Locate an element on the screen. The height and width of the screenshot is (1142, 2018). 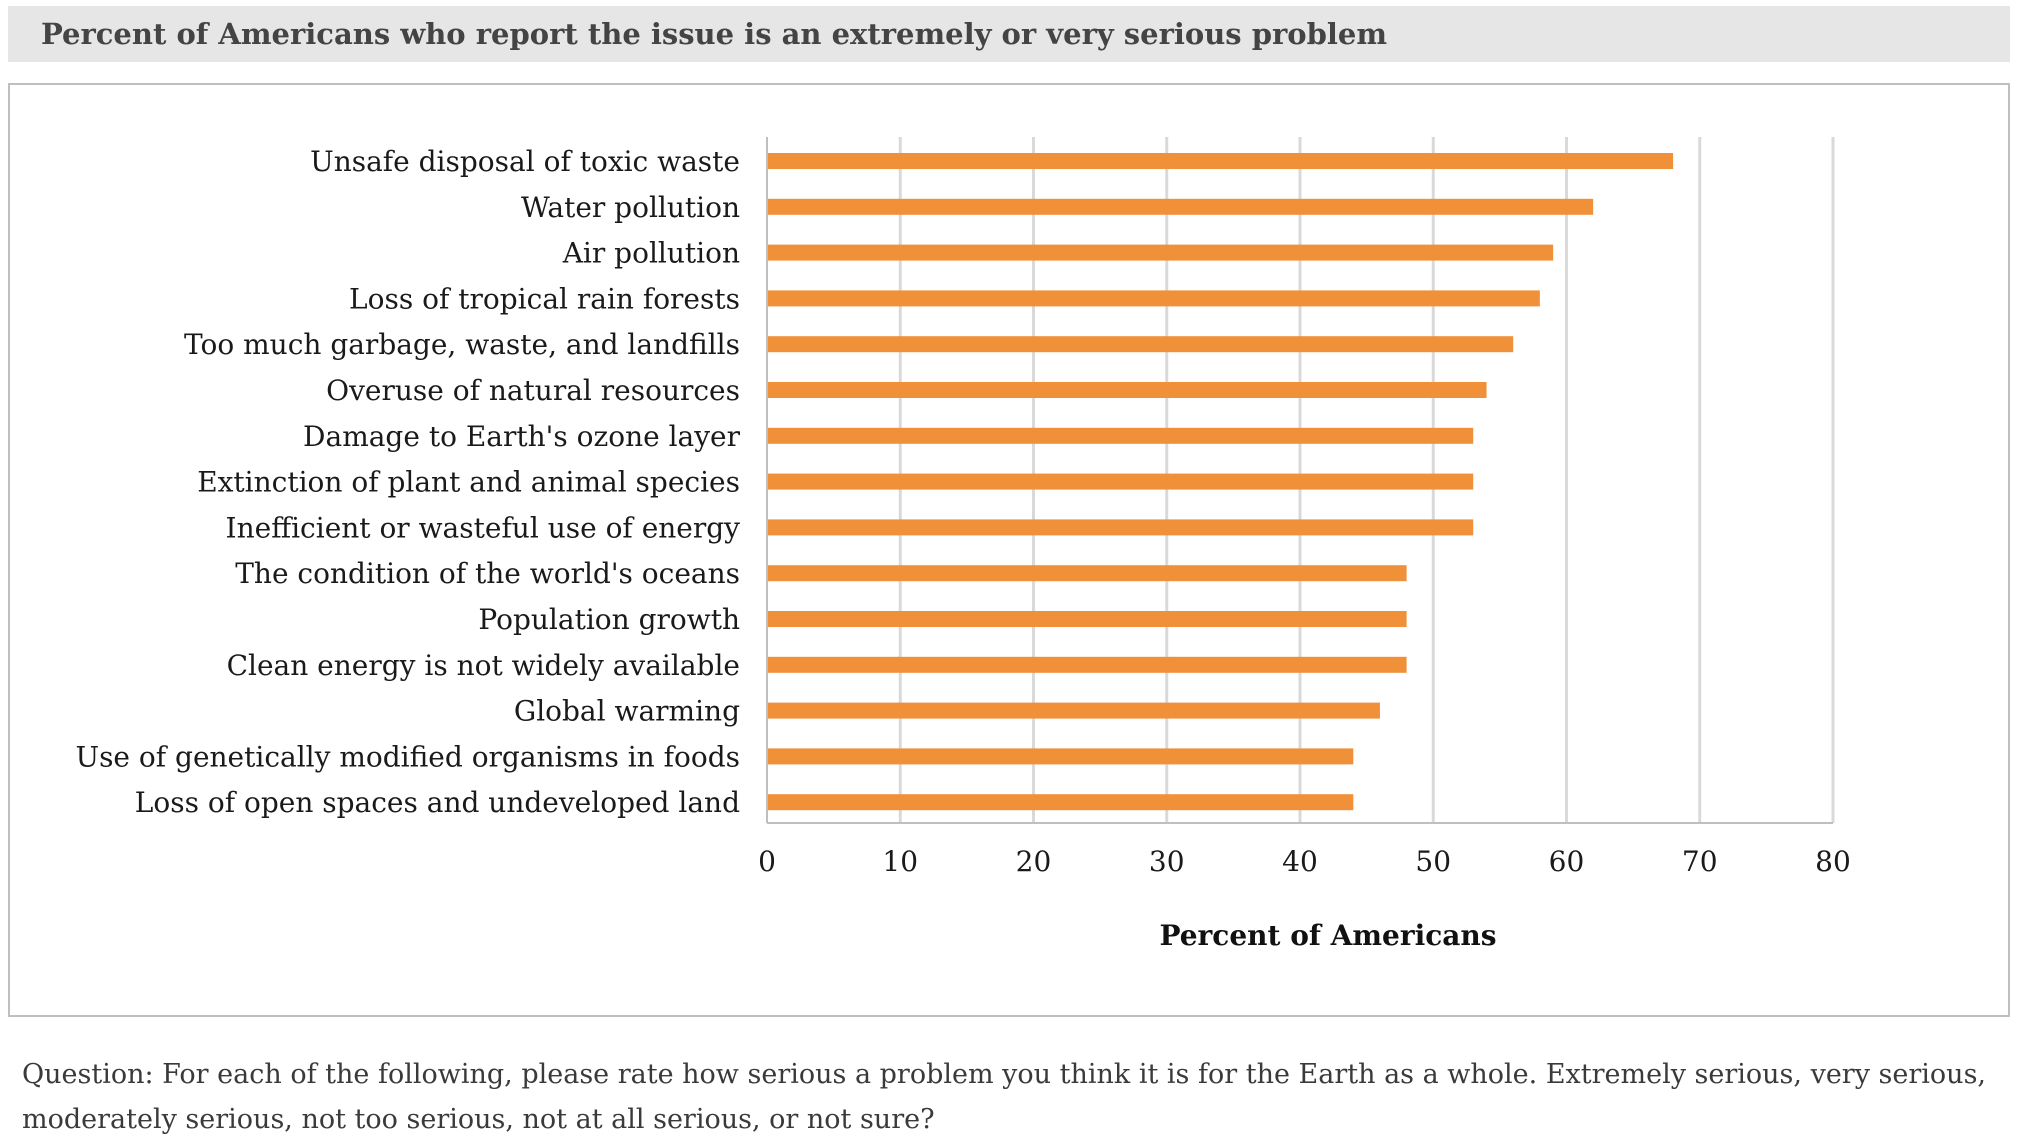
x-tick-label: 0 is located at coordinates (767, 861).